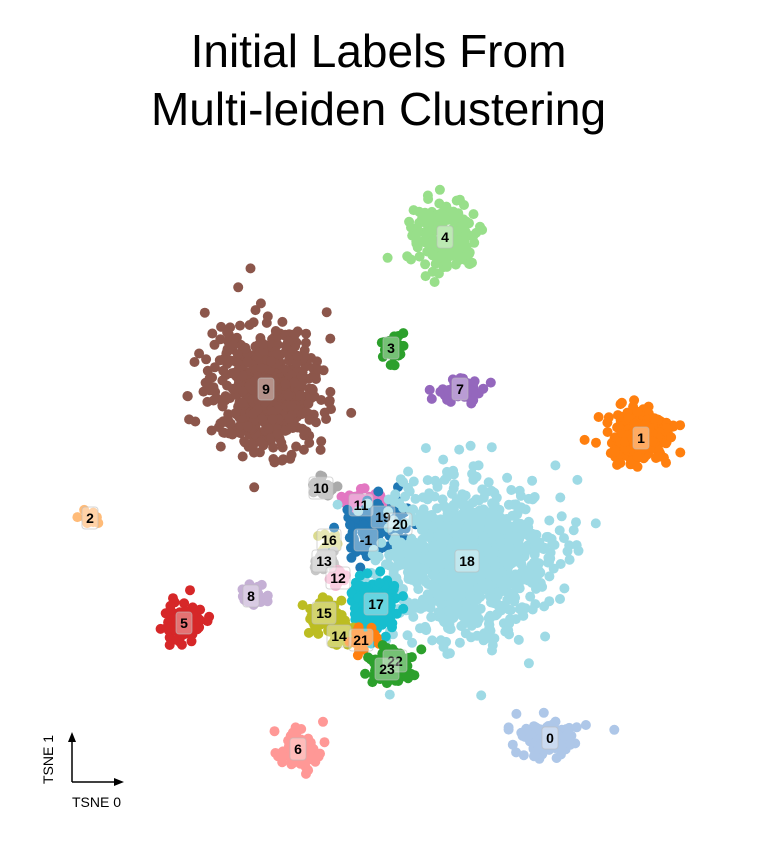  I want to click on cluster-label-5: 5, so click(184, 623).